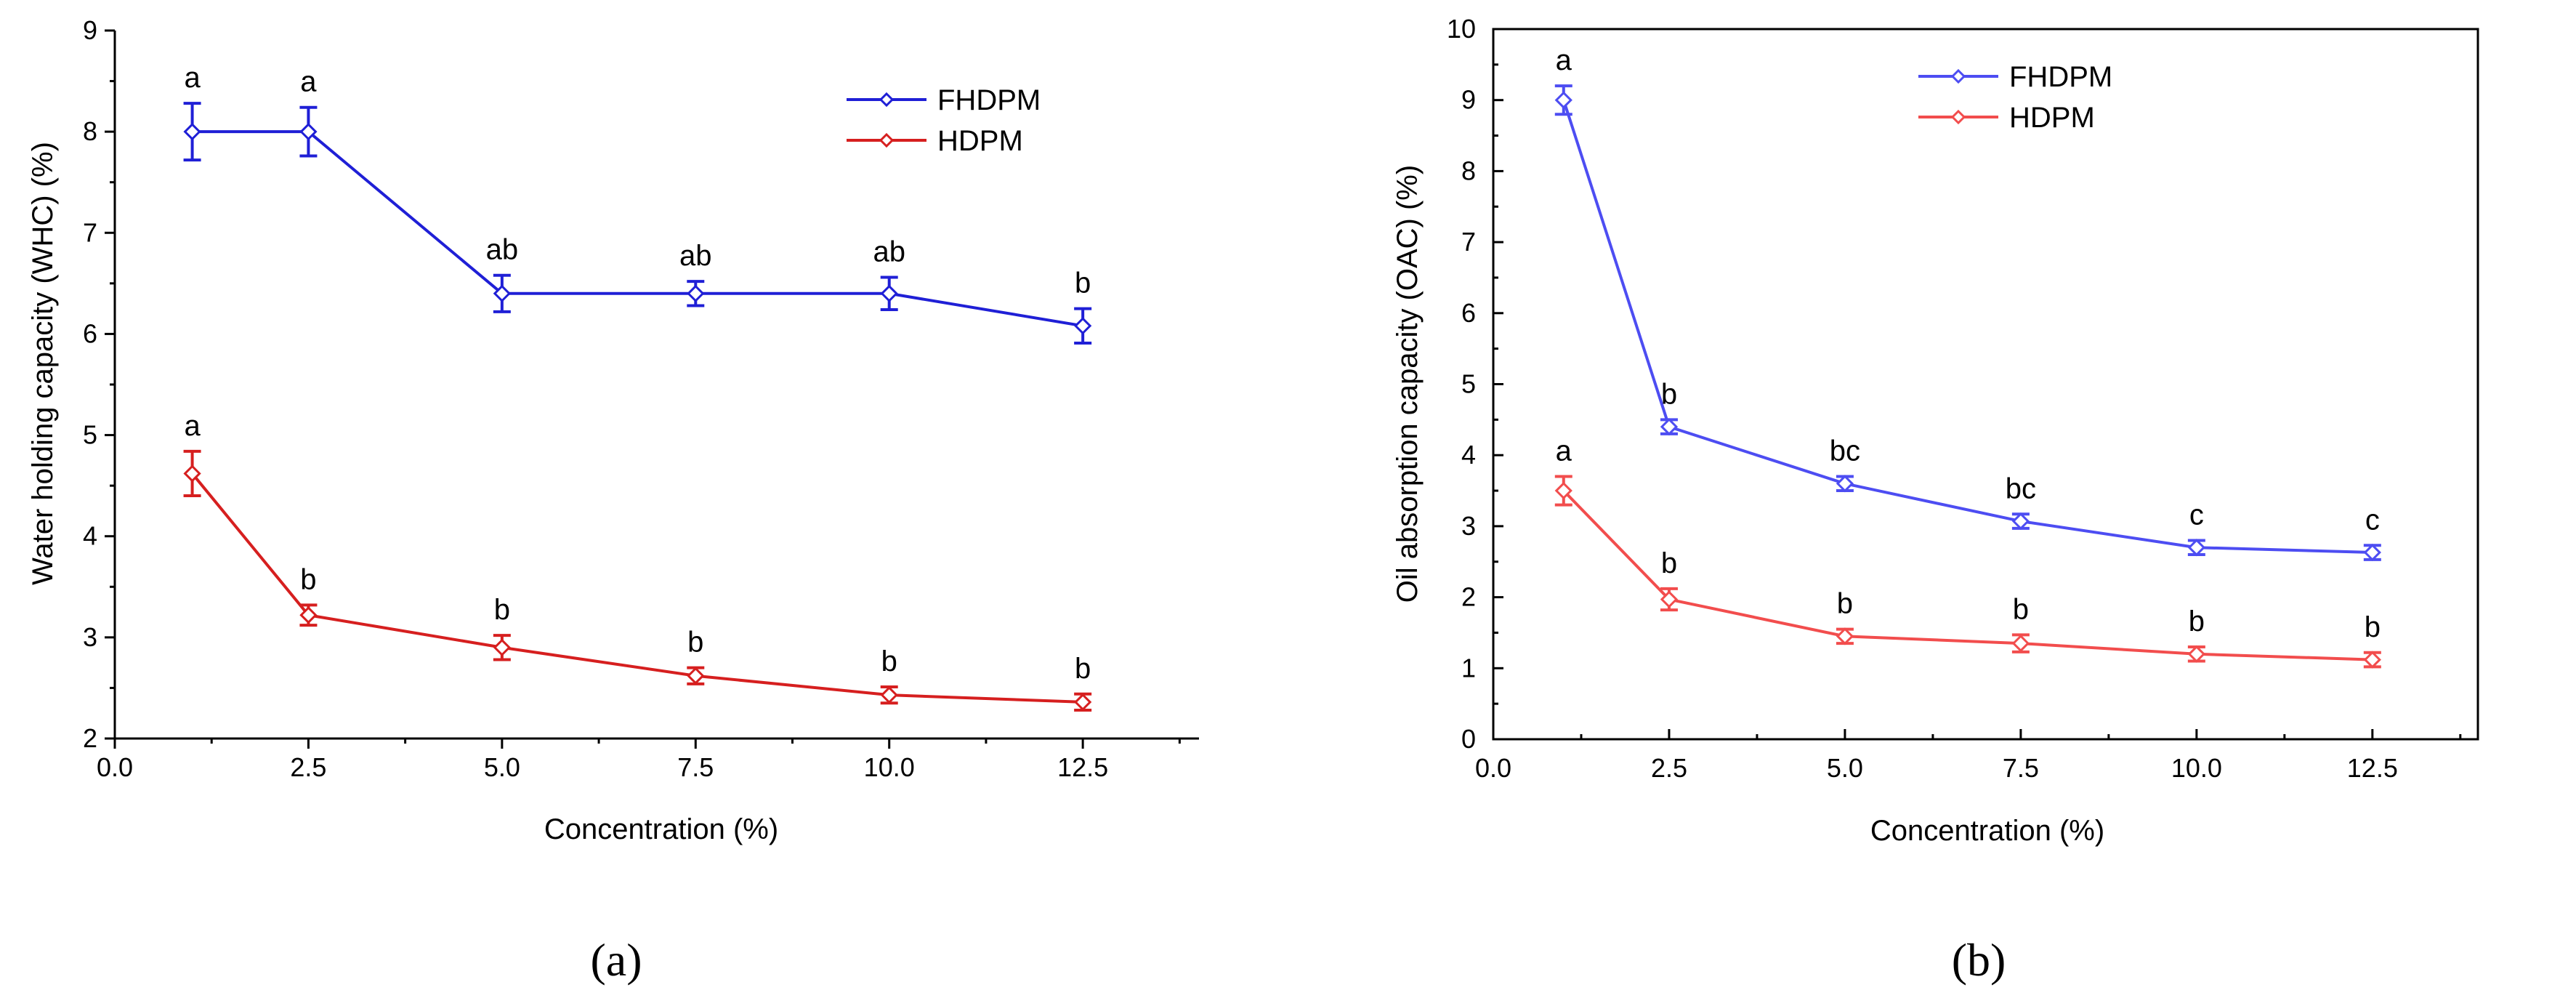  What do you see at coordinates (616, 960) in the screenshot?
I see `panel-label: (a)` at bounding box center [616, 960].